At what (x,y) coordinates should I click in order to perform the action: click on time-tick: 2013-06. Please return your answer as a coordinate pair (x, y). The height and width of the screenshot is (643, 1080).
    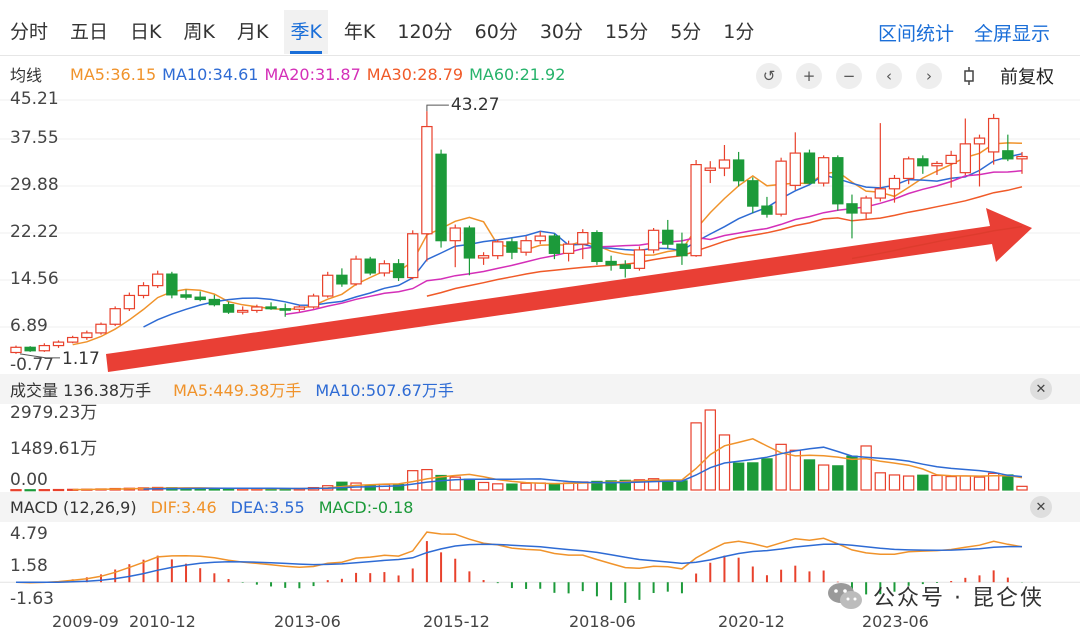
    Looking at the image, I should click on (307, 621).